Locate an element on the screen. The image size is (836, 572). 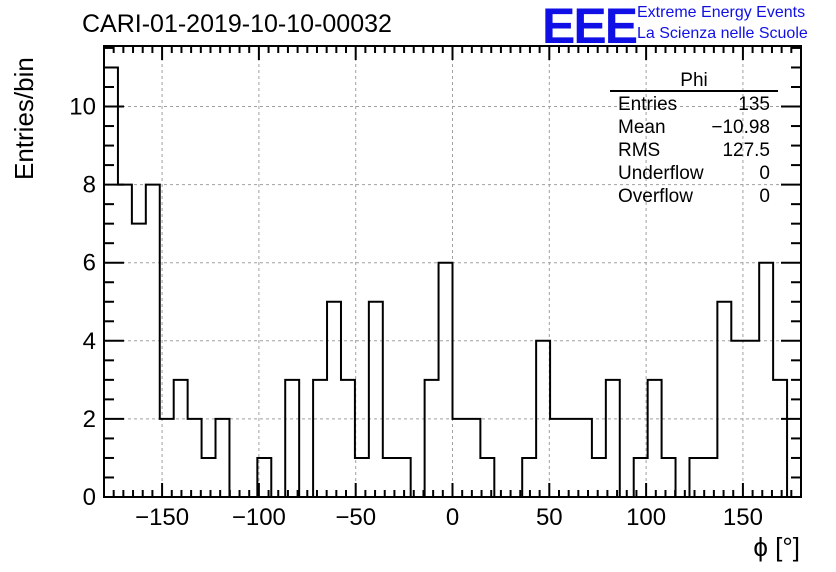
x-tick-label: 50 is located at coordinates (549, 517).